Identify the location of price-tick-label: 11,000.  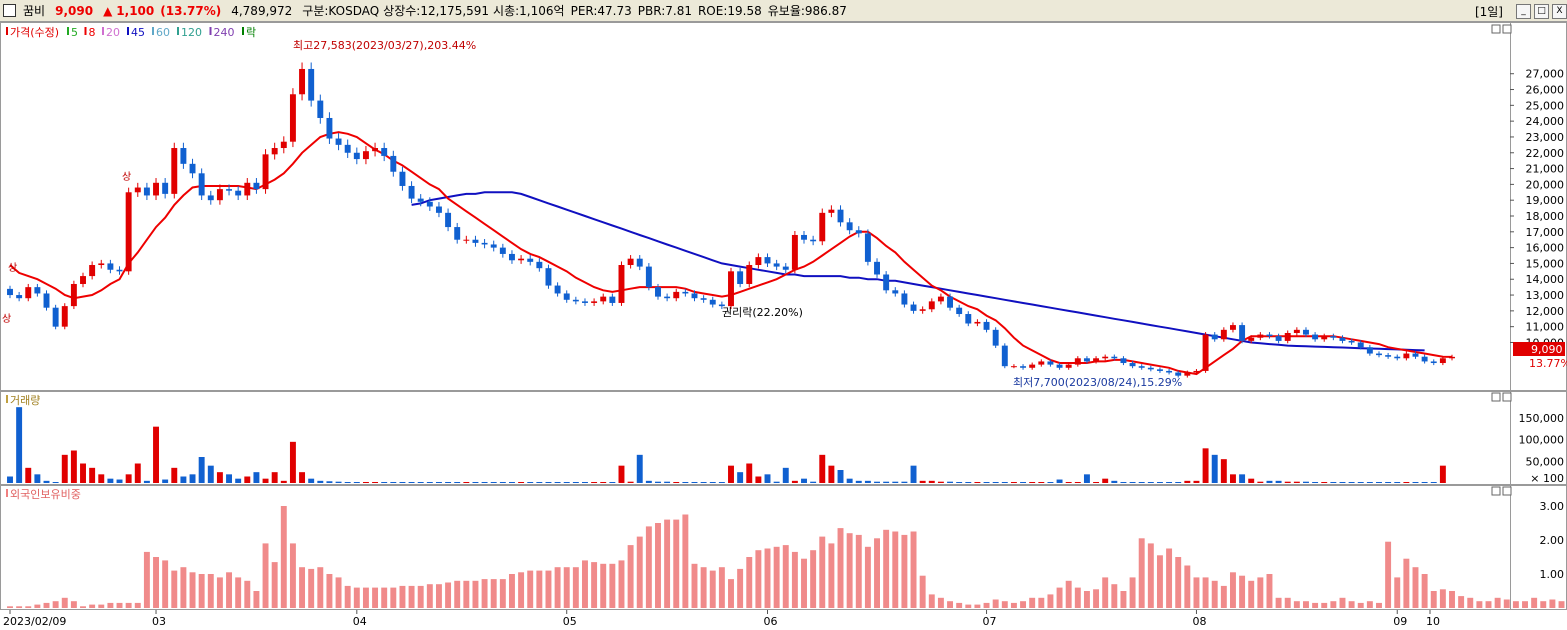
(1545, 327).